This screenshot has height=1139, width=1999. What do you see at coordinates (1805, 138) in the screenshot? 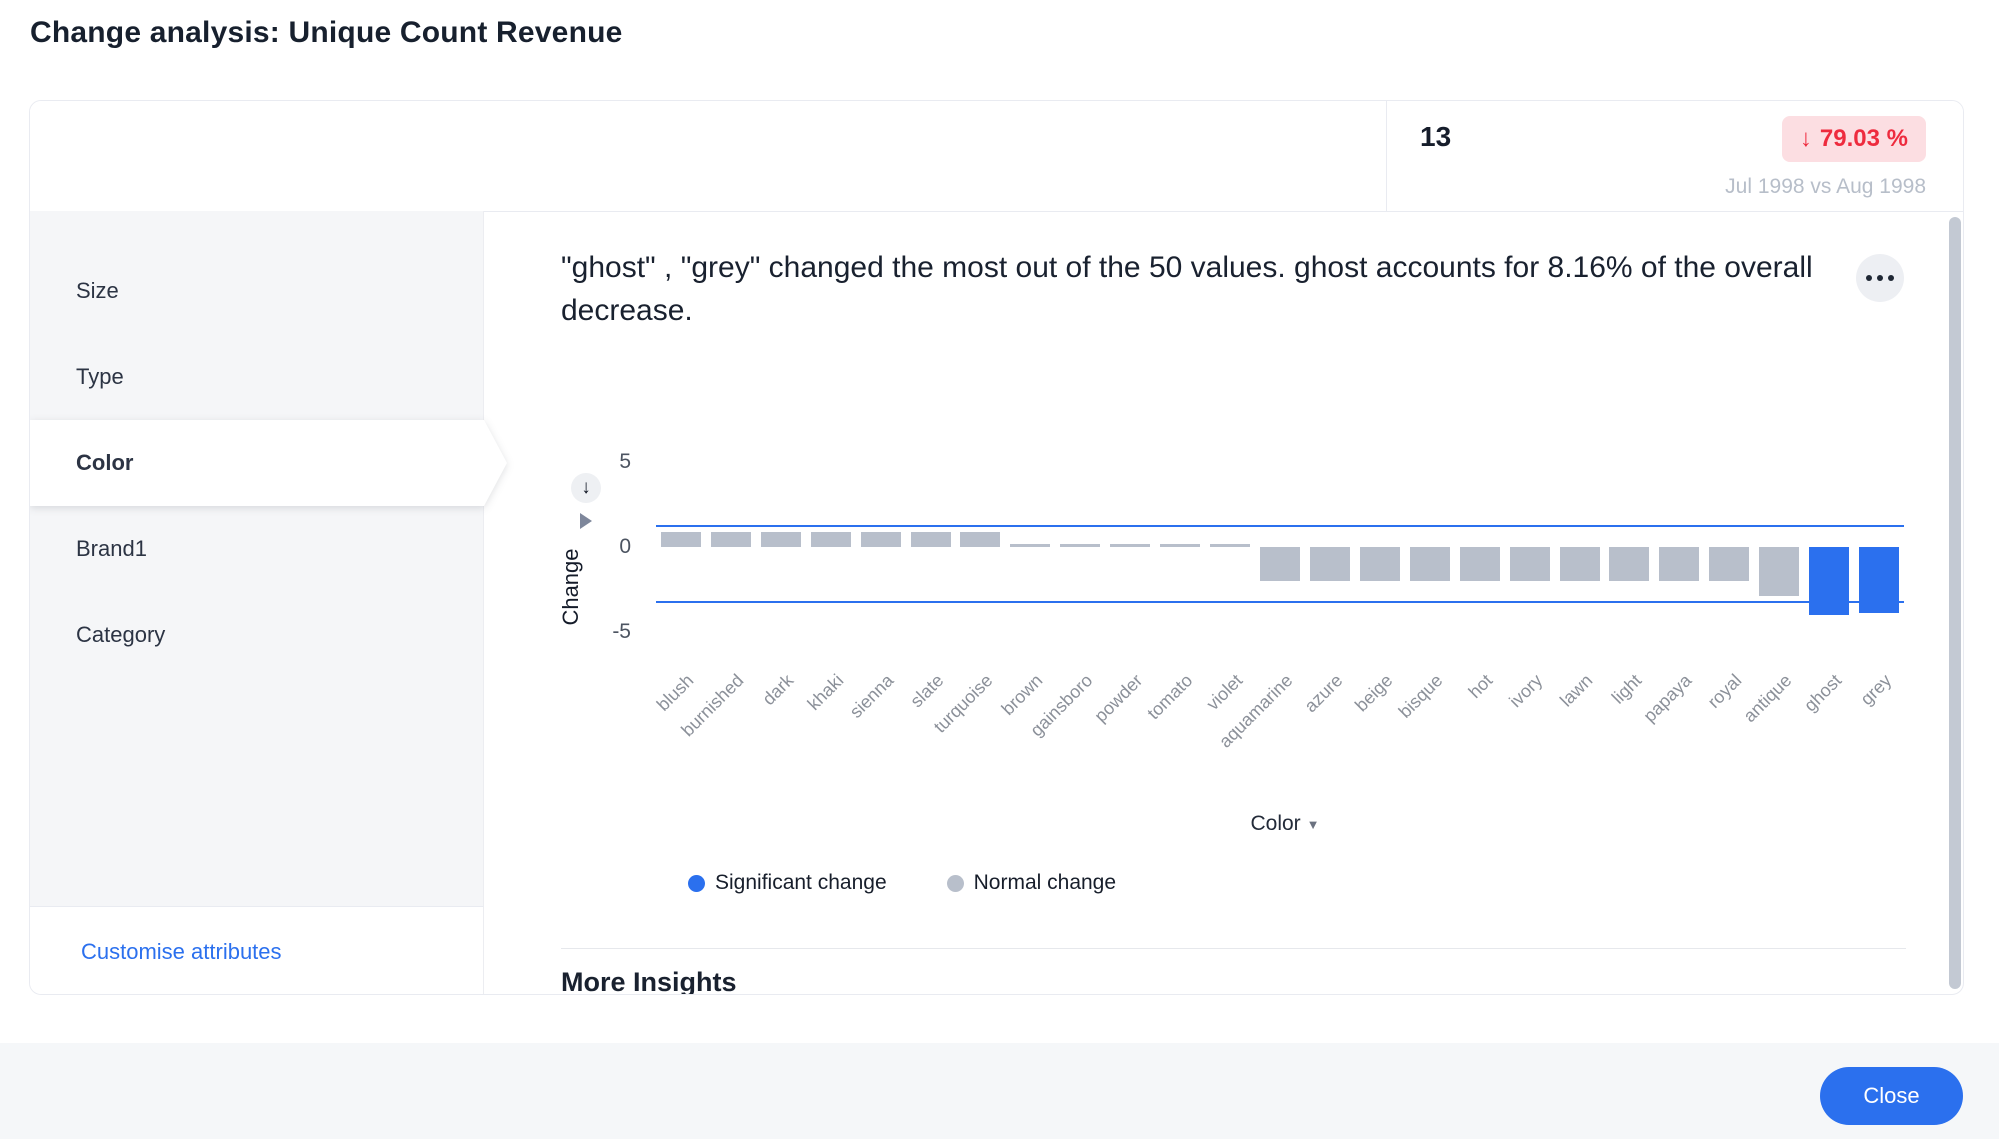
I see `down-arrow-icon: ↓` at bounding box center [1805, 138].